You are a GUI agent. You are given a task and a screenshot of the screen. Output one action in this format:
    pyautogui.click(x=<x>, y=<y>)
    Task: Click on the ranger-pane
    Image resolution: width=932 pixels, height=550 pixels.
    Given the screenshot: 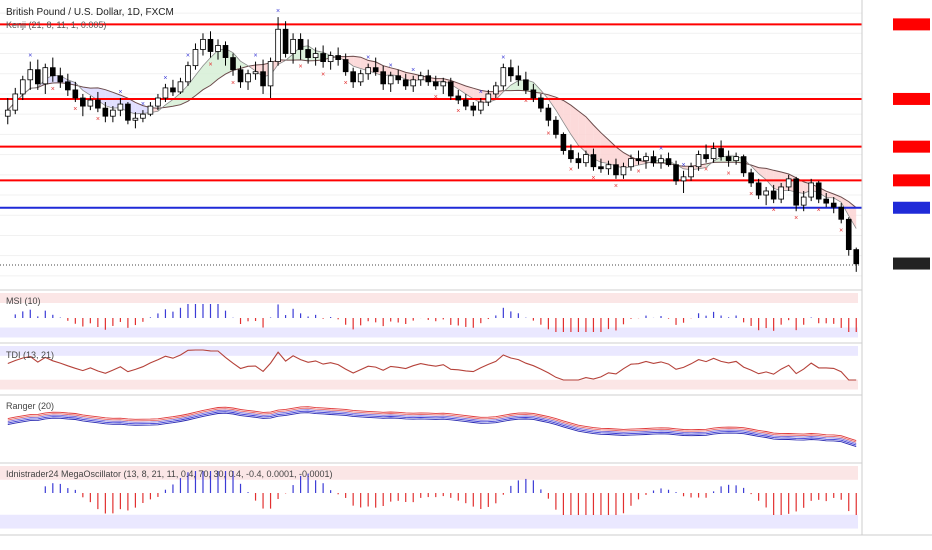 What is the action you would take?
    pyautogui.click(x=431, y=421)
    